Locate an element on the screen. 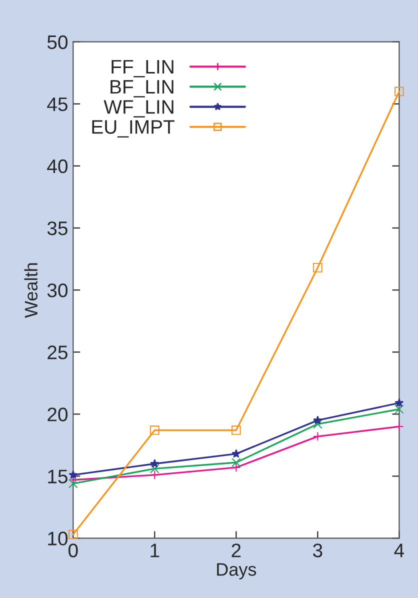 The width and height of the screenshot is (418, 598). y-tick-label: 10 is located at coordinates (58, 539).